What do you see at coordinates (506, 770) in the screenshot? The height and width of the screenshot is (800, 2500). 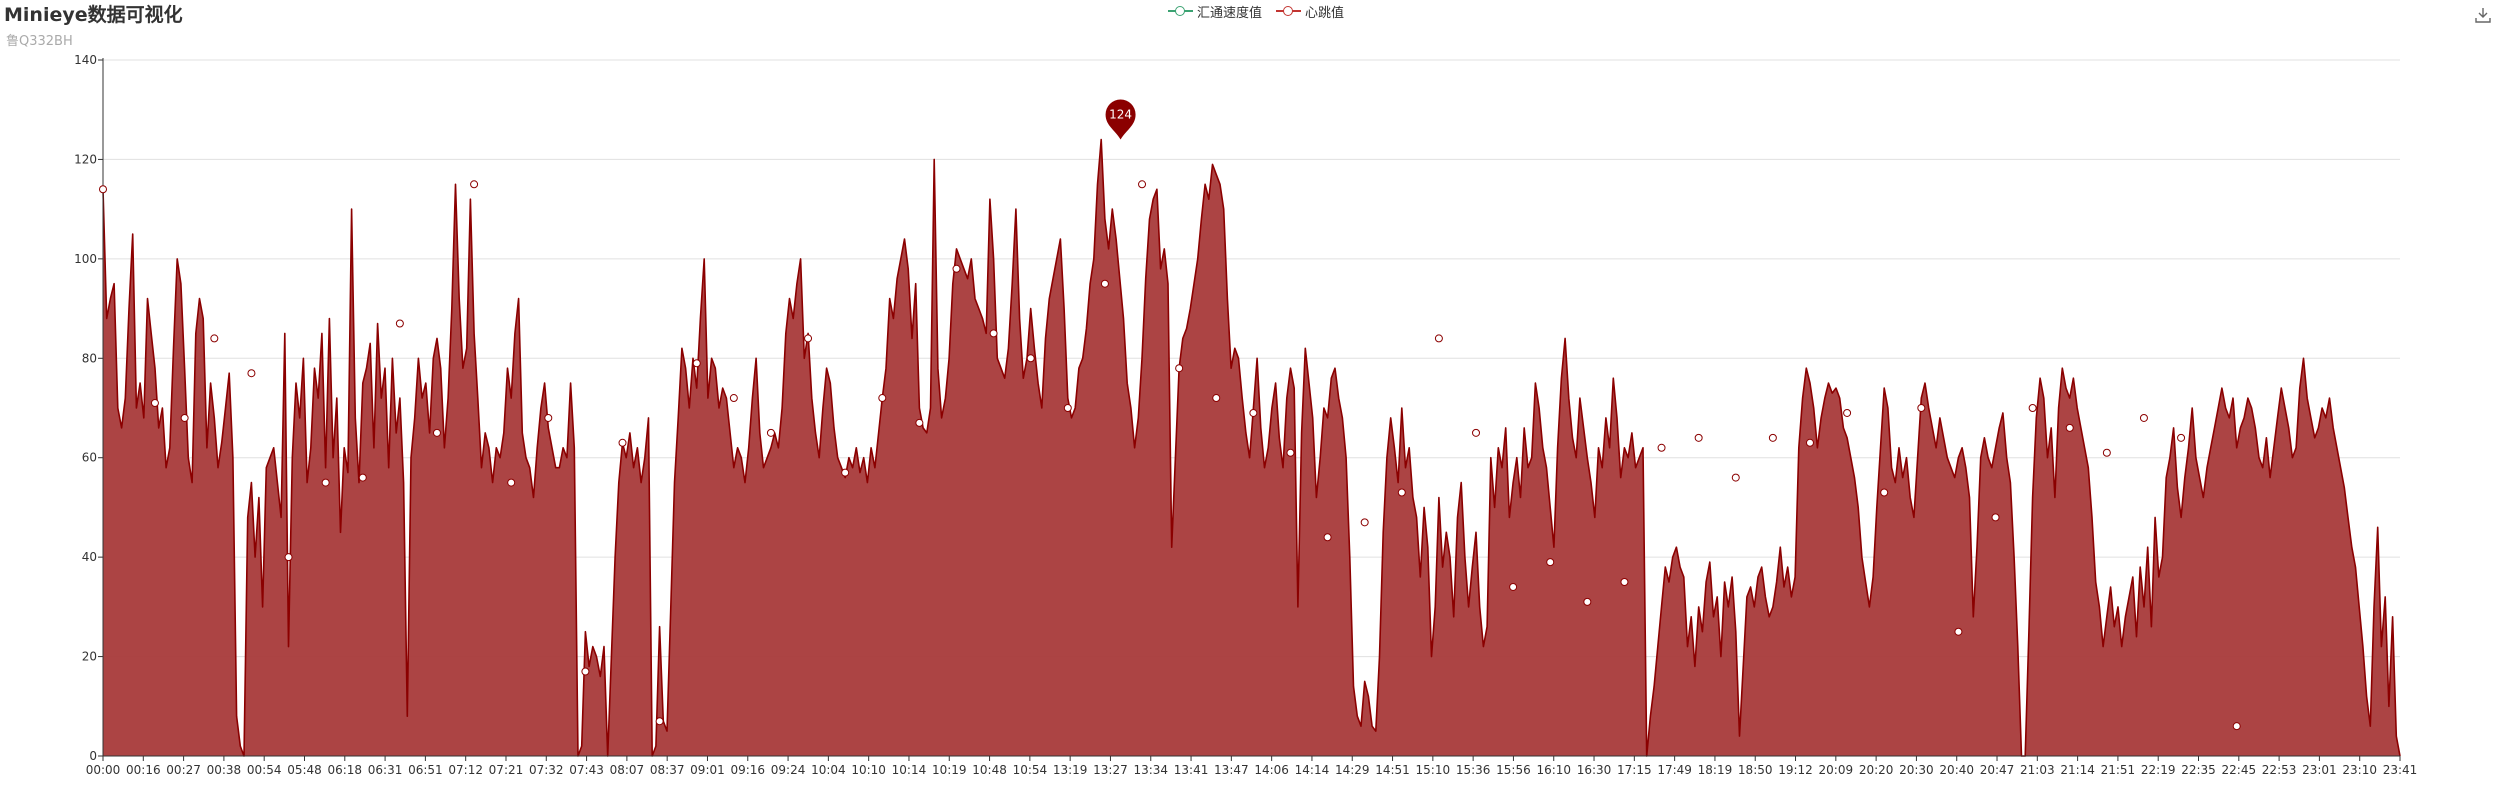 I see `x-tick-label: 07:21` at bounding box center [506, 770].